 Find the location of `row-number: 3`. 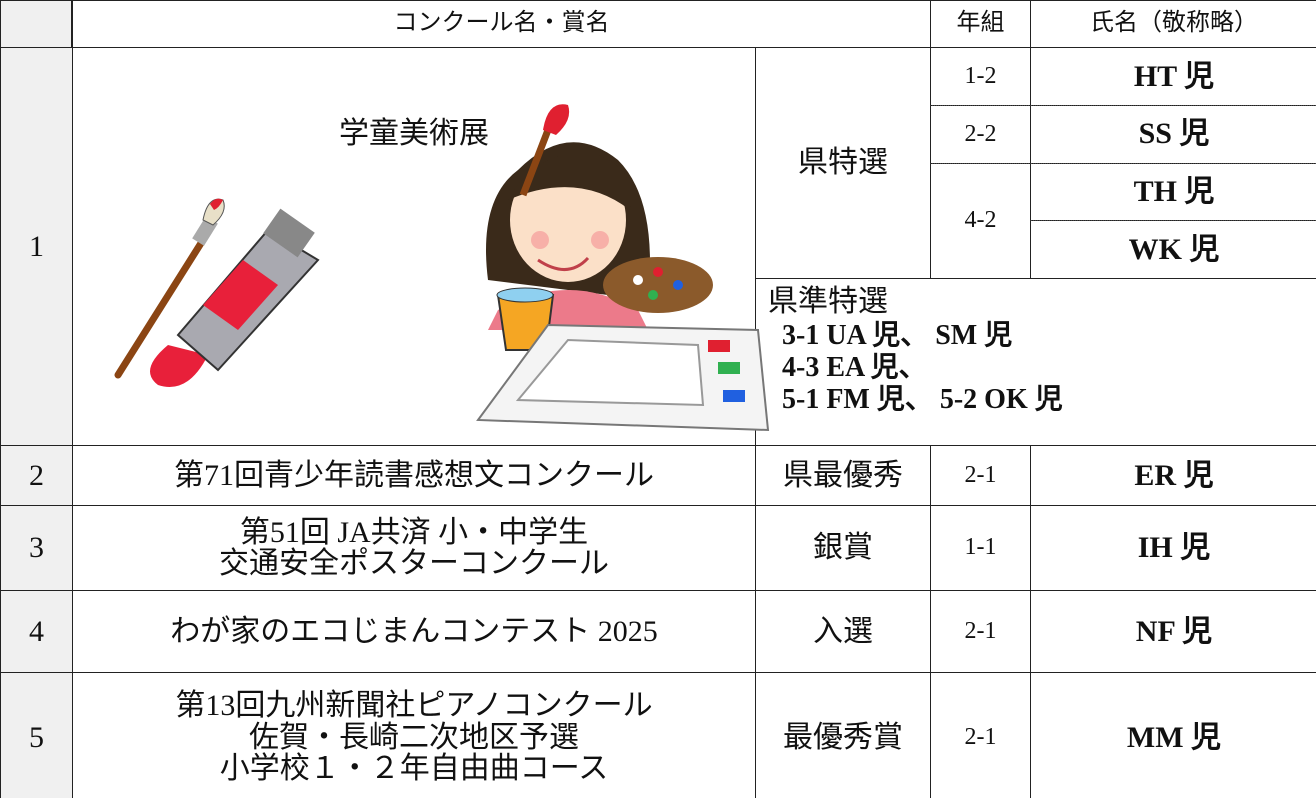

row-number: 3 is located at coordinates (36, 548).